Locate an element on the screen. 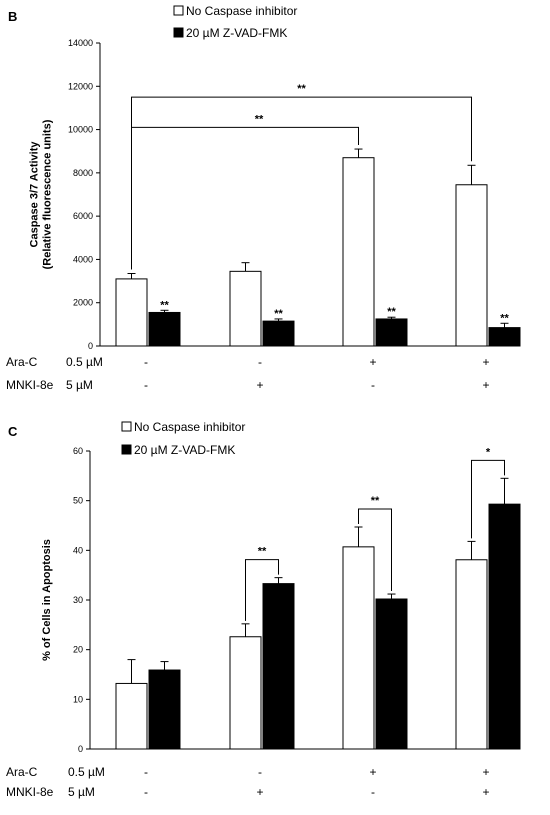  y-axis-label: (Relative fluorescence units) is located at coordinates (48, 194).